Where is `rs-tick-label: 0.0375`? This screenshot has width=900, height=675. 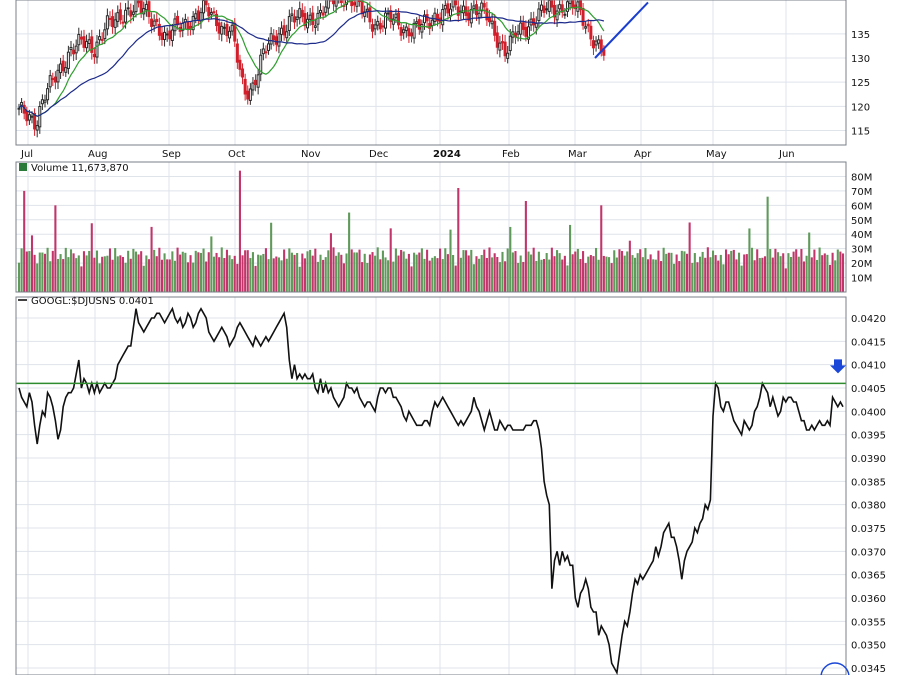 rs-tick-label: 0.0375 is located at coordinates (868, 529).